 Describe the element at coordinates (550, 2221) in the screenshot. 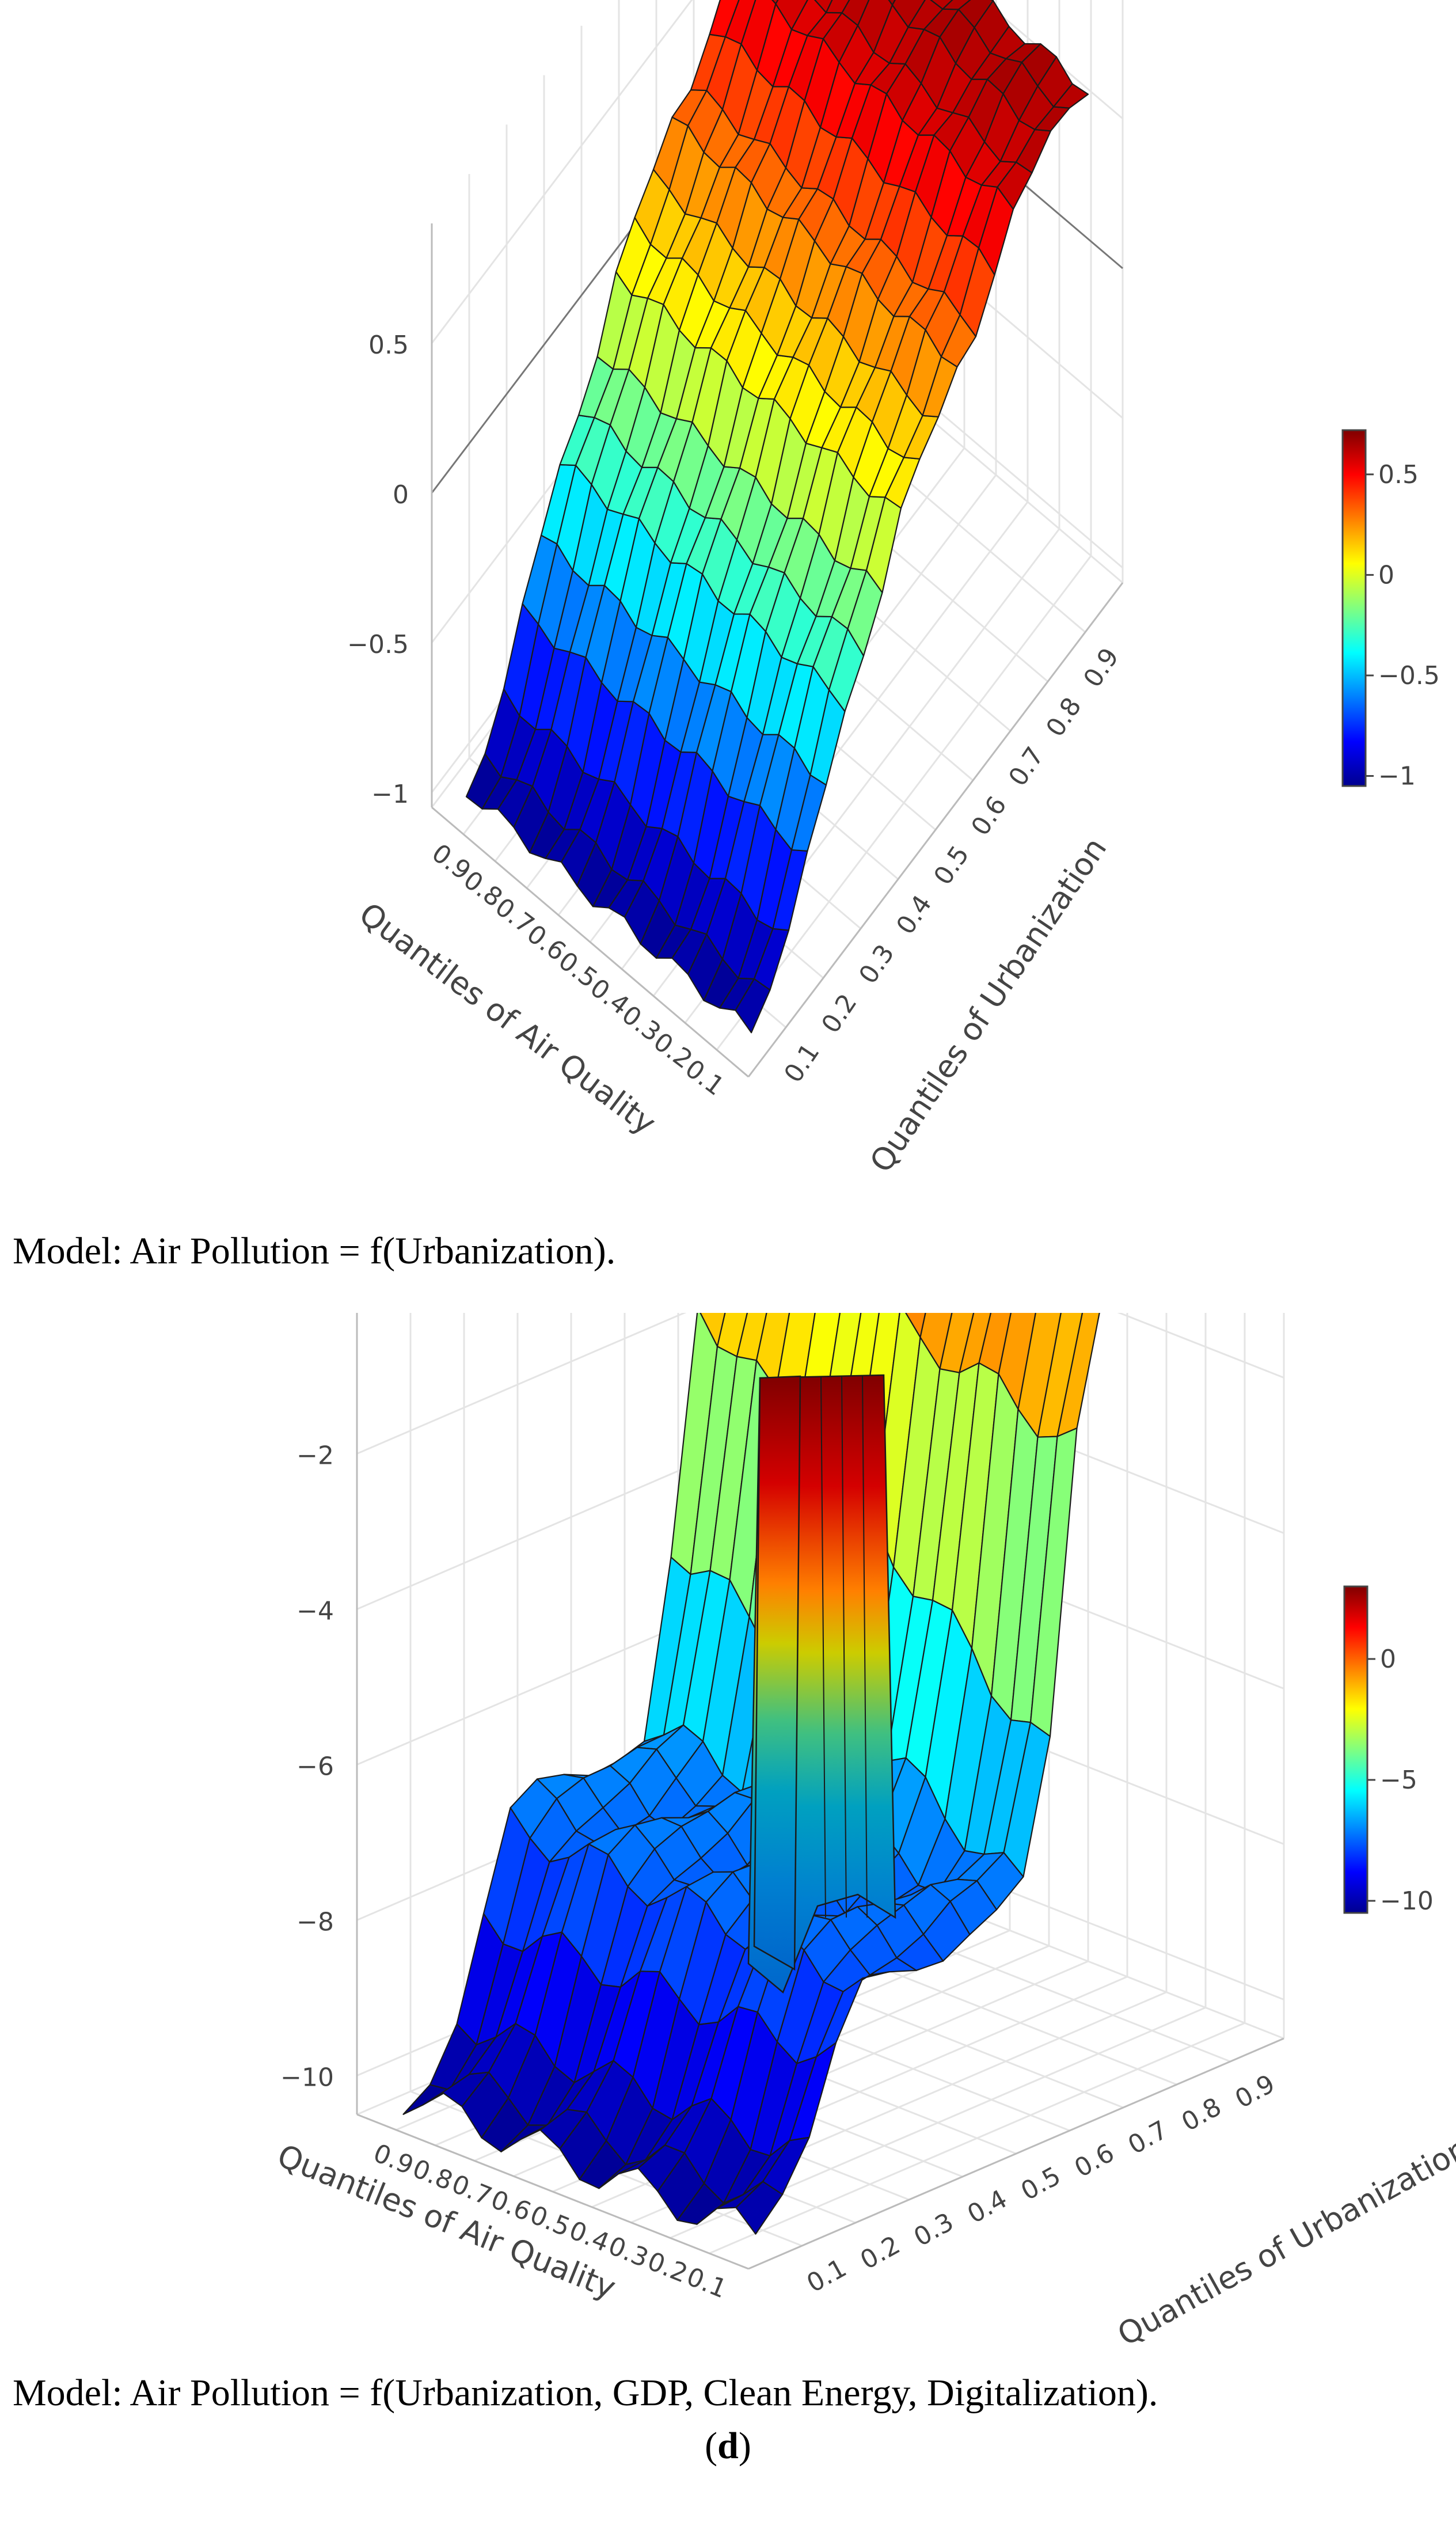

I see `x-tick-label: 0.5` at that location.